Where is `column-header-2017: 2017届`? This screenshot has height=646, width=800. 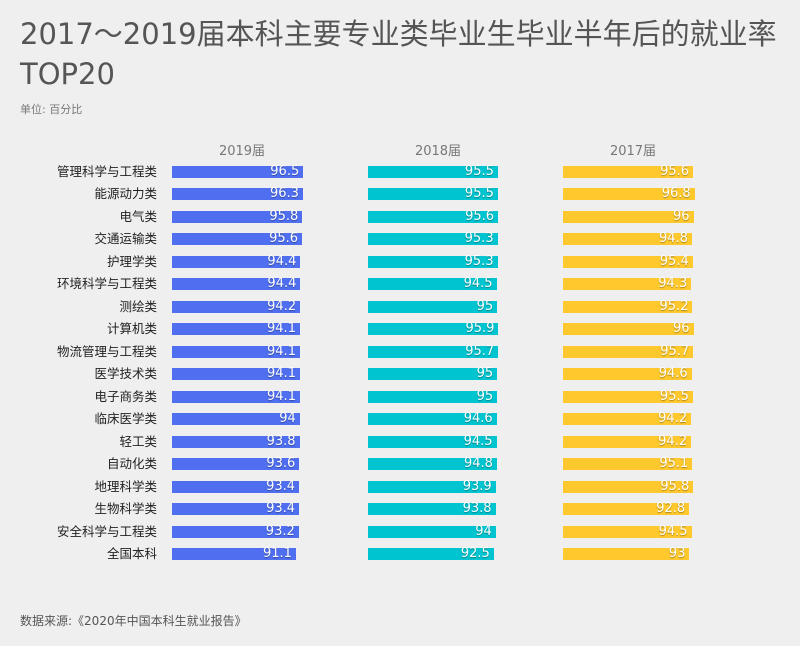 column-header-2017: 2017届 is located at coordinates (633, 151).